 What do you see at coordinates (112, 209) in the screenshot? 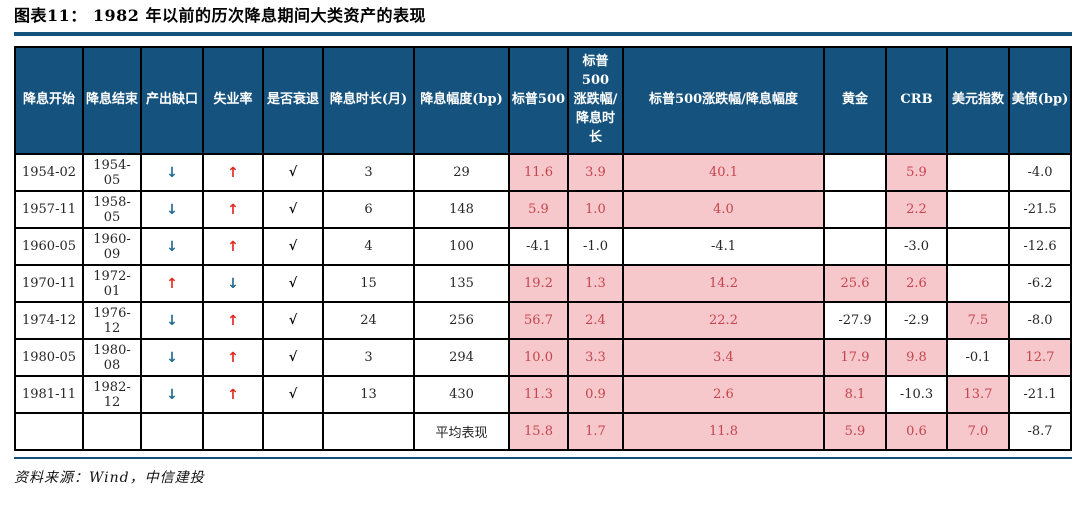
I see `cell-cut-end: 1958-05` at bounding box center [112, 209].